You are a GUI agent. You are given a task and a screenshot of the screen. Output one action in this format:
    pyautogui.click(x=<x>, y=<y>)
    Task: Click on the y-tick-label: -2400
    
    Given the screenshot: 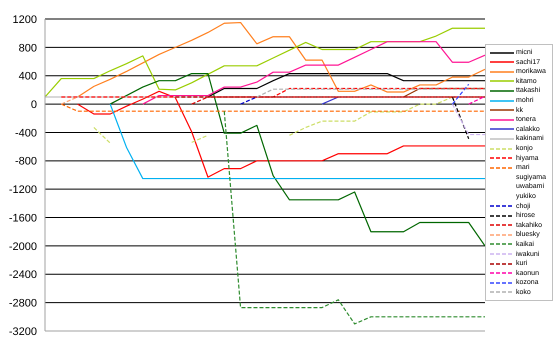 What is the action you would take?
    pyautogui.click(x=22, y=275)
    